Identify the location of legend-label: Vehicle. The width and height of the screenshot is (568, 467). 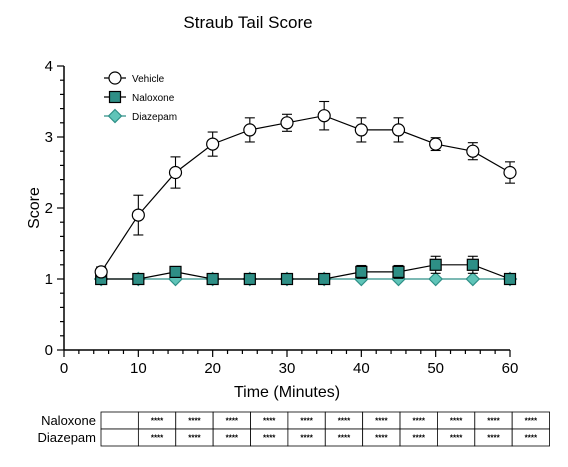
(148, 79).